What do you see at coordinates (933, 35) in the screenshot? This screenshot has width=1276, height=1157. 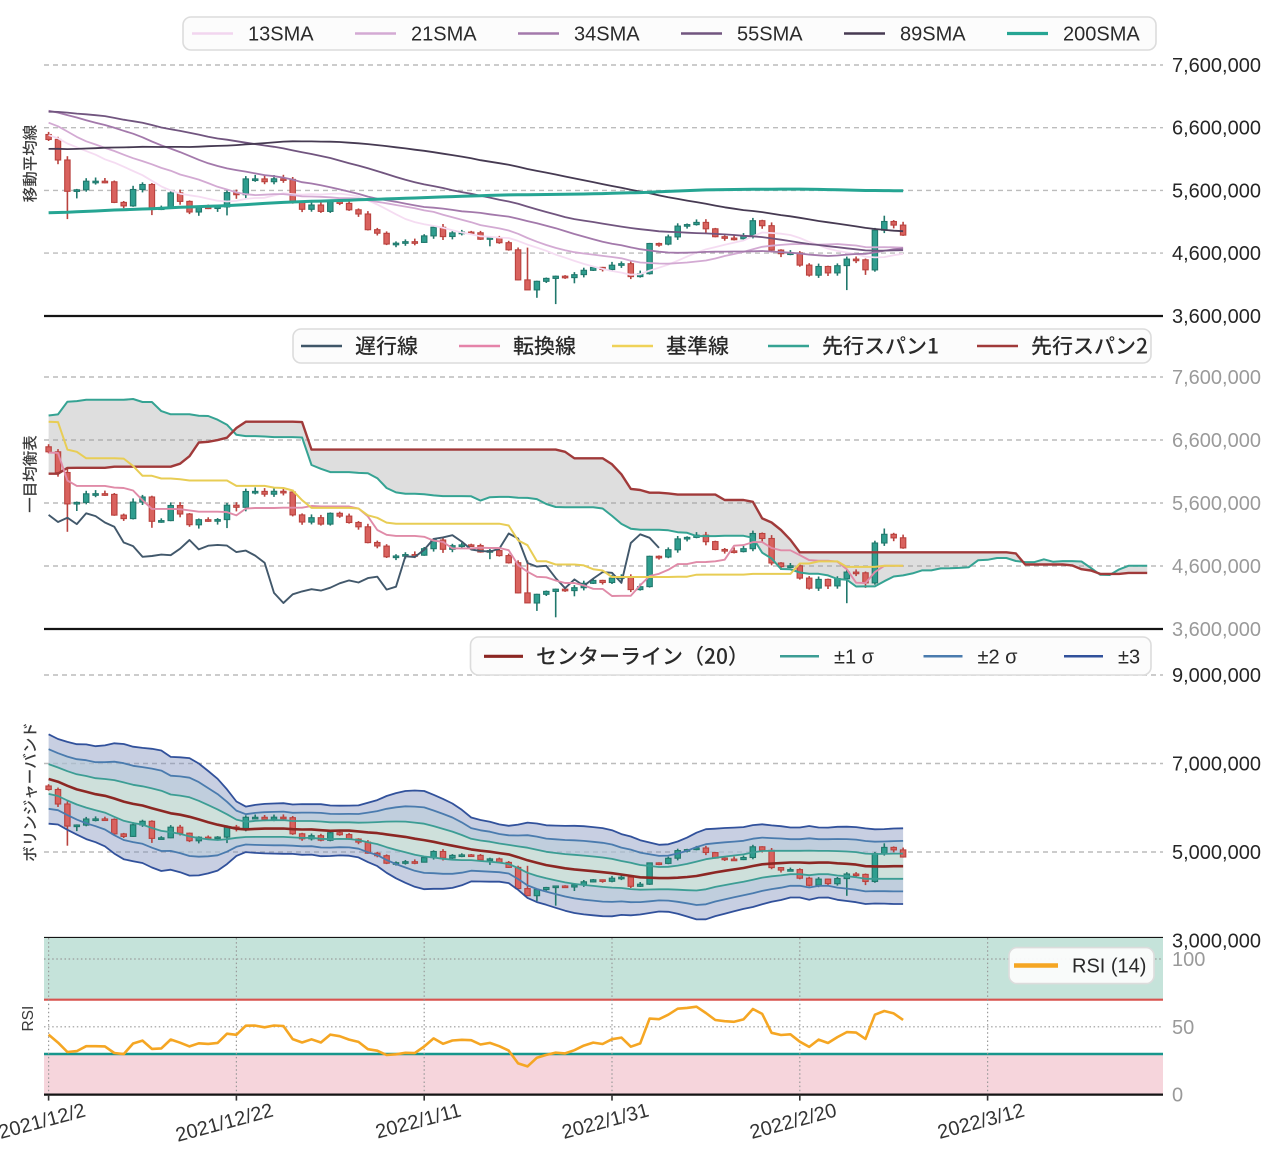 I see `svg-text: 89SMA` at bounding box center [933, 35].